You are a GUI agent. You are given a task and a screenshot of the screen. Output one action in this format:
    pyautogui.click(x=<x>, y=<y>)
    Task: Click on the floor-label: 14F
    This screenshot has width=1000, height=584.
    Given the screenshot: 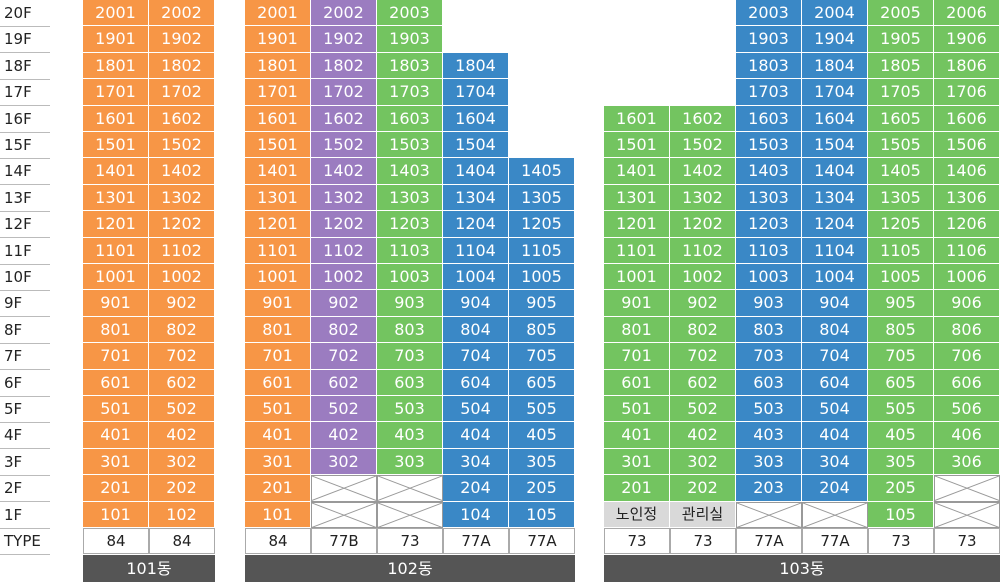 What is the action you would take?
    pyautogui.click(x=25, y=172)
    